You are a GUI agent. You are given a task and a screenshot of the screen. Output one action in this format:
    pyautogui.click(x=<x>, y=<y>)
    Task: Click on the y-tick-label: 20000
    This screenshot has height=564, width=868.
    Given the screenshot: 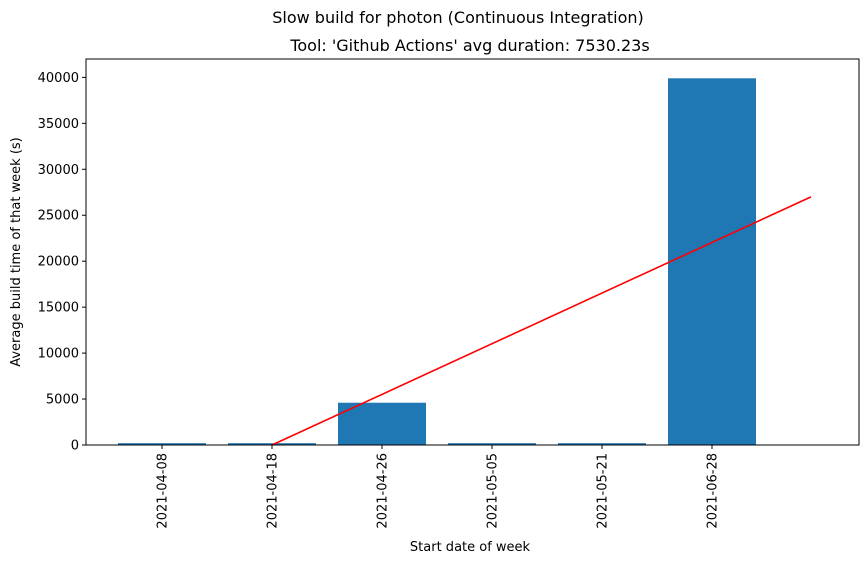 What is the action you would take?
    pyautogui.click(x=58, y=262)
    